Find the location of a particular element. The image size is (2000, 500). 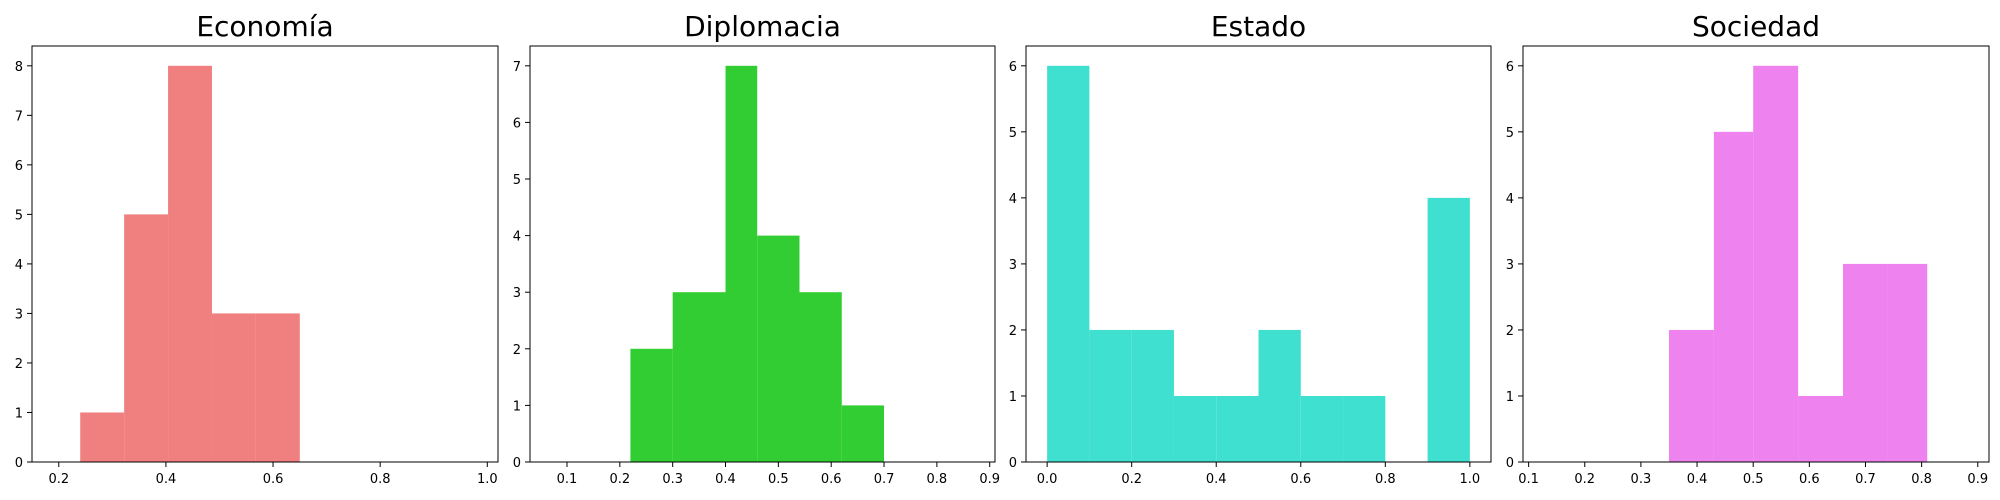

panel-title: Economía is located at coordinates (264, 26).